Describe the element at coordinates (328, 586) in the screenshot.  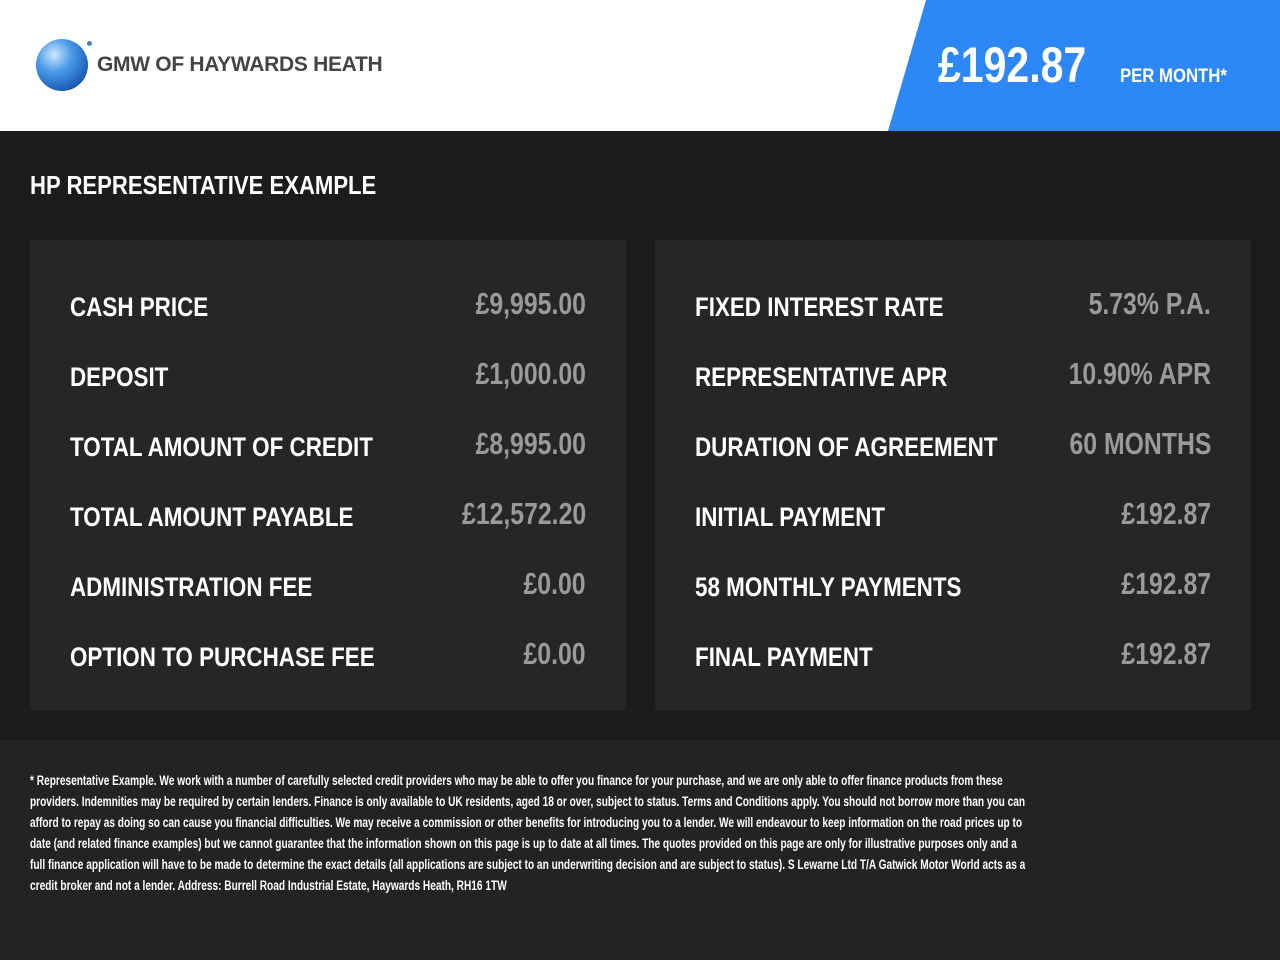
I see `finance-row: ADMINISTRATION FEE £0.00` at that location.